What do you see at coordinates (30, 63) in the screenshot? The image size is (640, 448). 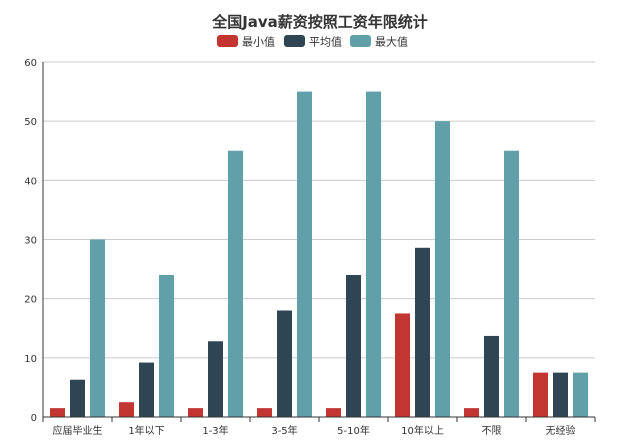 I see `y-tick-label: 60` at bounding box center [30, 63].